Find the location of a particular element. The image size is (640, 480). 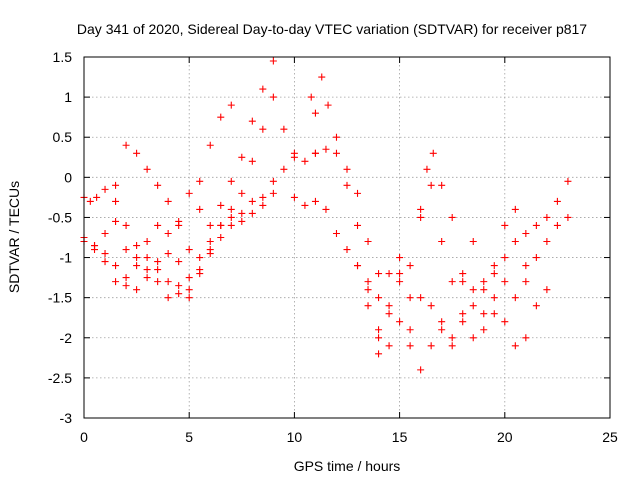

y-tick-label: -1.5 is located at coordinates (60, 298).